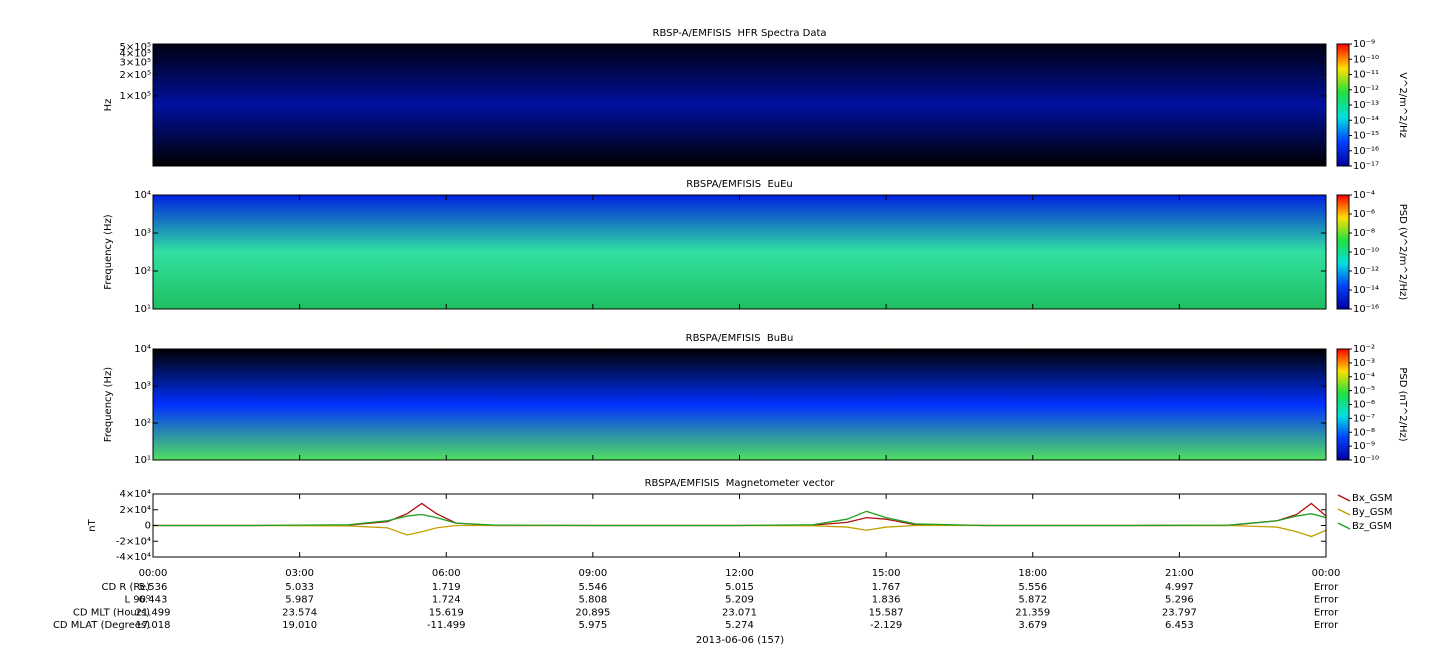 The height and width of the screenshot is (658, 1447). I want to click on ephemeris-value: 1.836, so click(886, 600).